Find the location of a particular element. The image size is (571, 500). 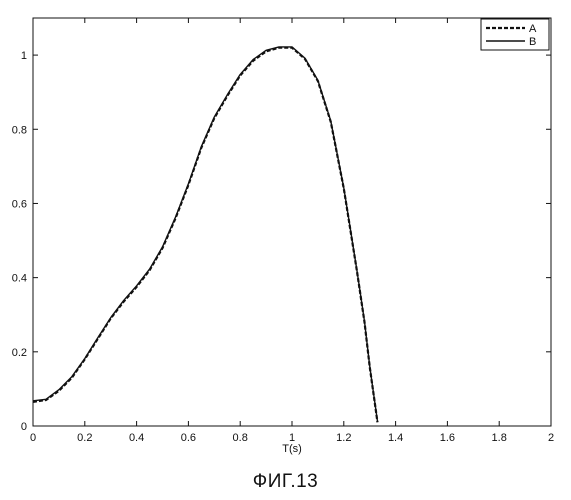

x-tick-label: 1.6 is located at coordinates (447, 438).